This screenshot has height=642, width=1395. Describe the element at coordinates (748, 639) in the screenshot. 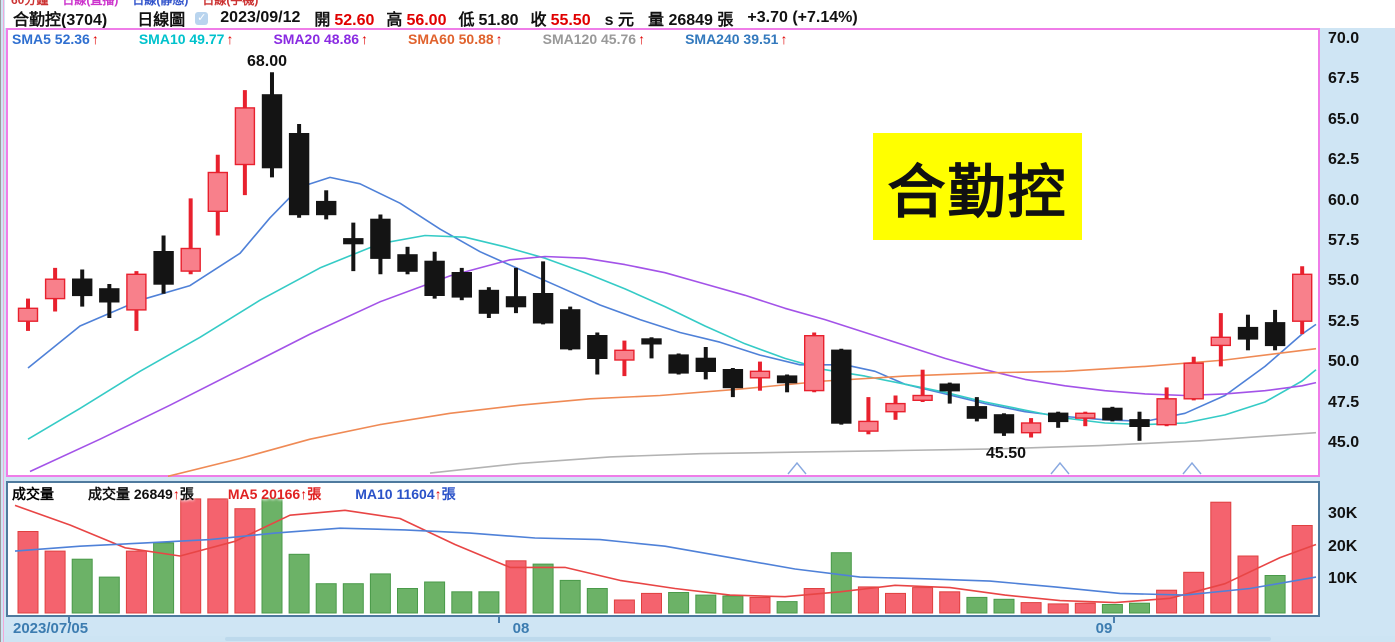

I see `scrollbar-thumb` at that location.